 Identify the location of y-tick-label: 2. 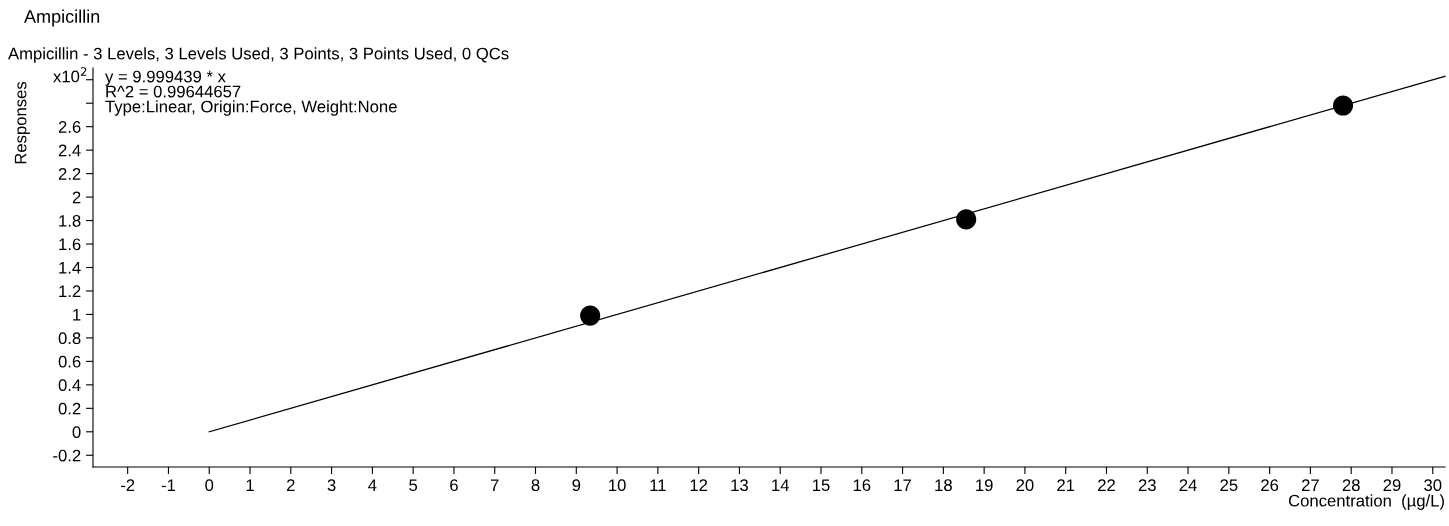
(76, 197).